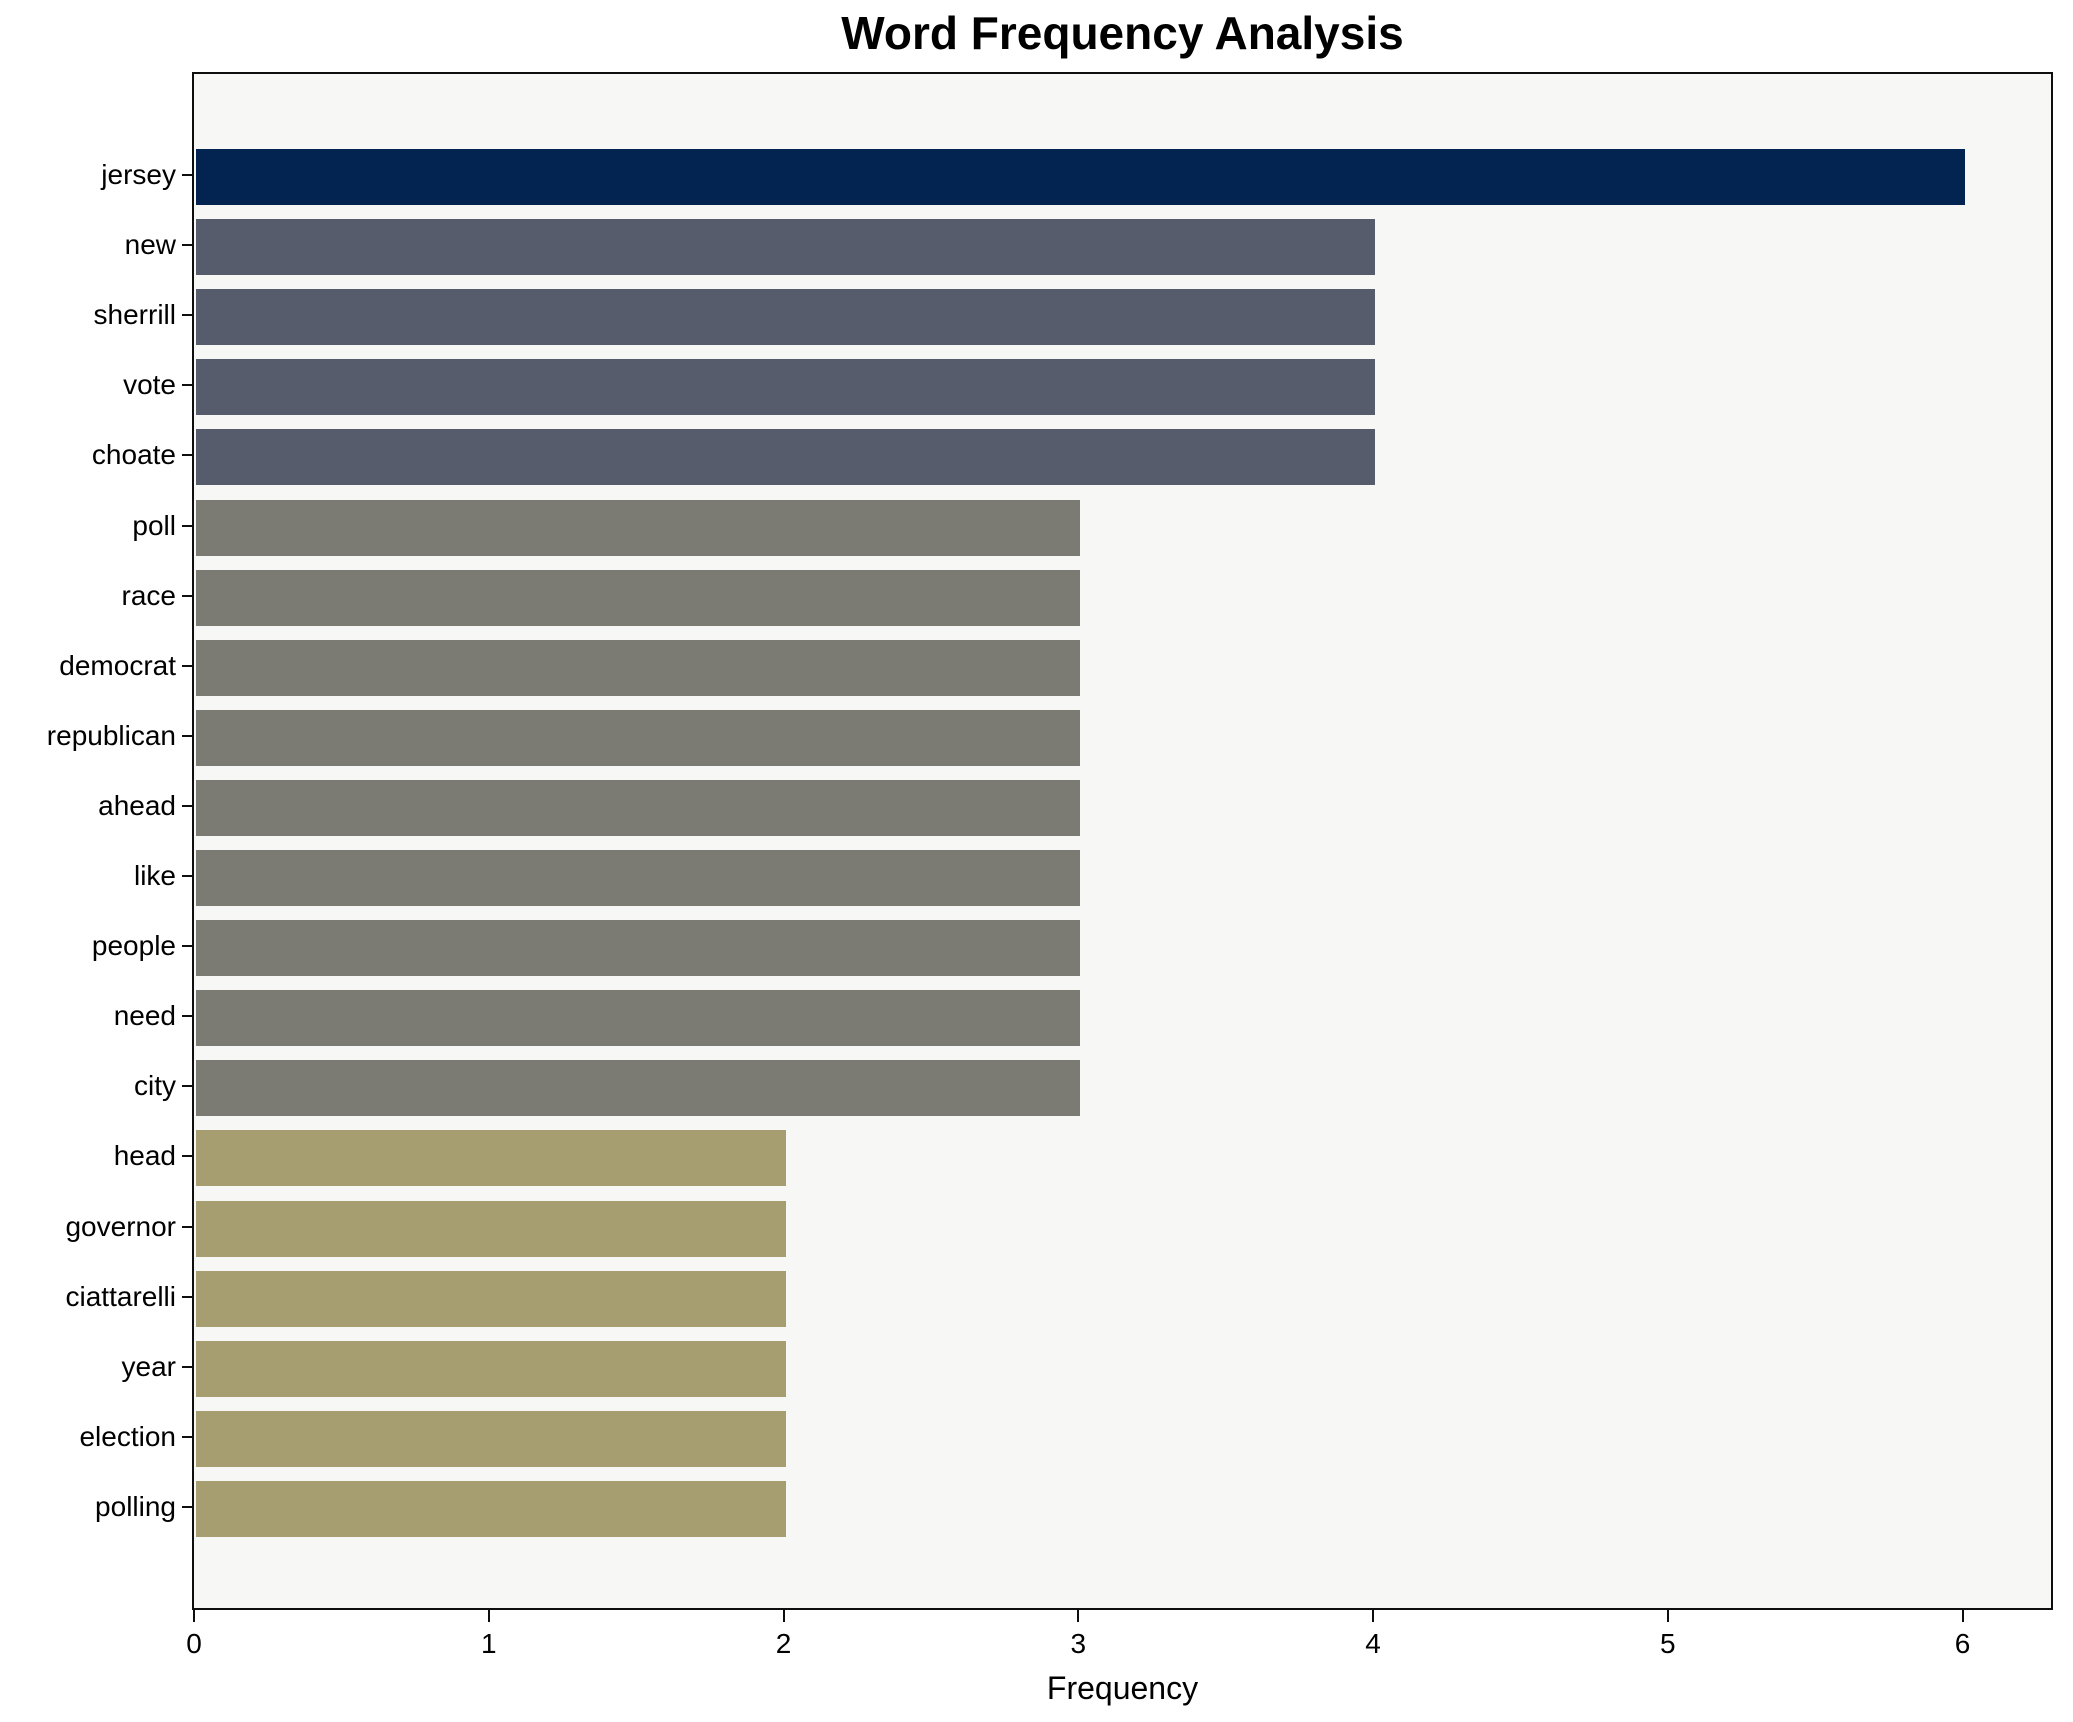  Describe the element at coordinates (491, 1368) in the screenshot. I see `bar-year` at that location.